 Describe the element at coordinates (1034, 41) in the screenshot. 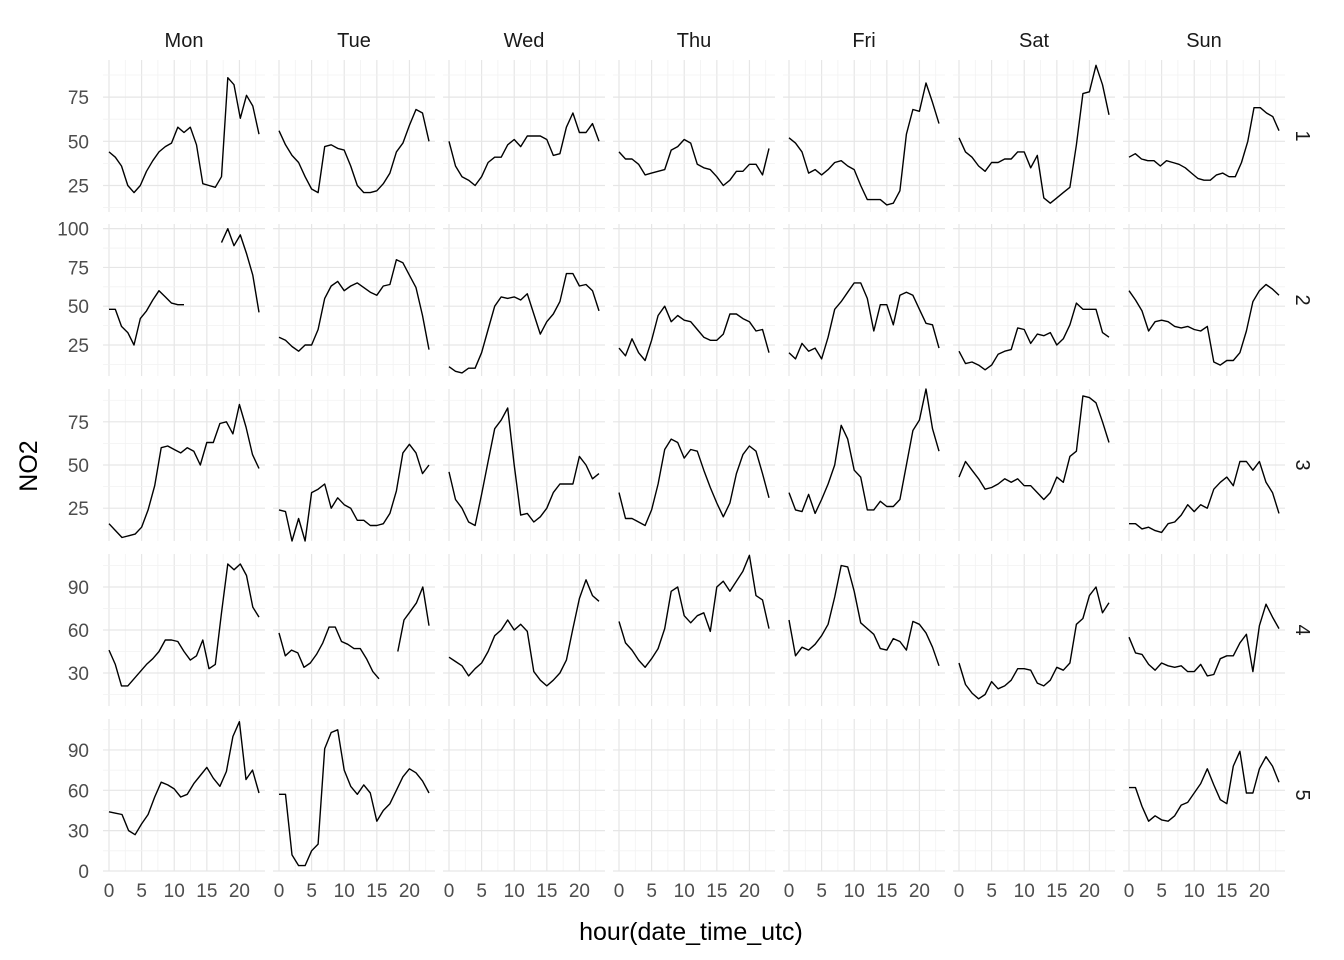

I see `facet-column-label: Sat` at that location.